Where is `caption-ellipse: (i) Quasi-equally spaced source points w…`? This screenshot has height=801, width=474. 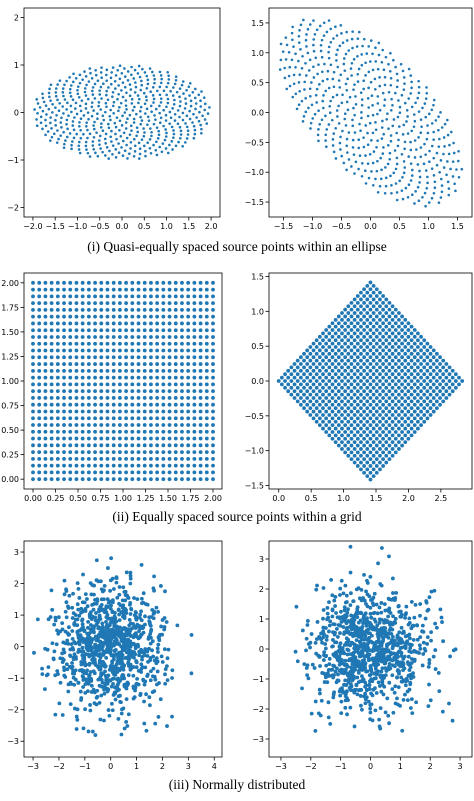 caption-ellipse: (i) Quasi-equally spaced source points w… is located at coordinates (237, 246).